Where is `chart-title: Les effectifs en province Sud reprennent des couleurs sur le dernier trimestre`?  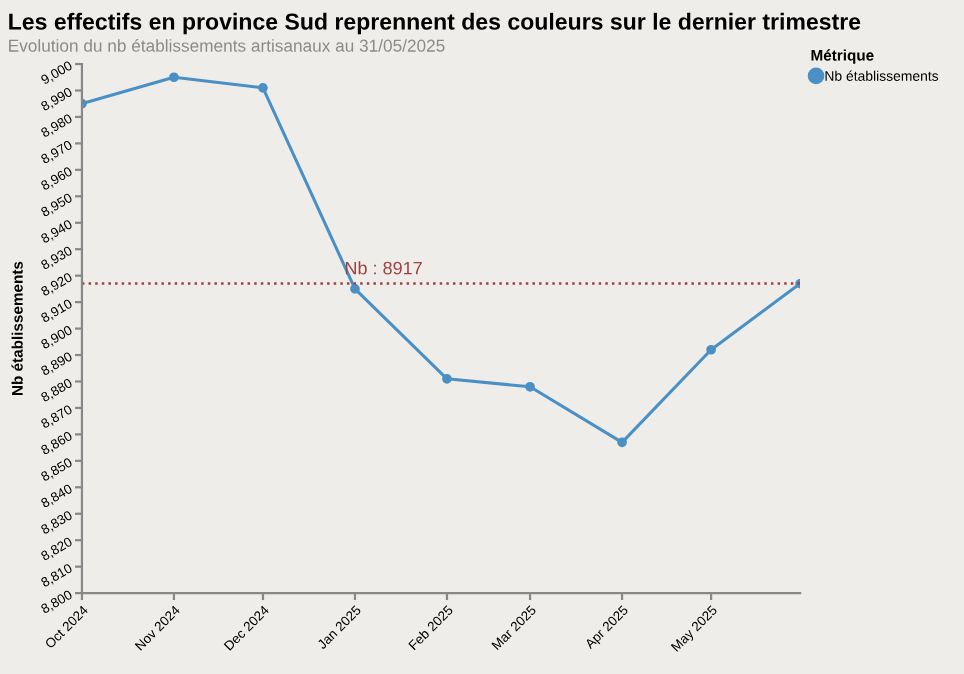
chart-title: Les effectifs en province Sud reprennent des couleurs sur le dernier trimestre is located at coordinates (435, 23).